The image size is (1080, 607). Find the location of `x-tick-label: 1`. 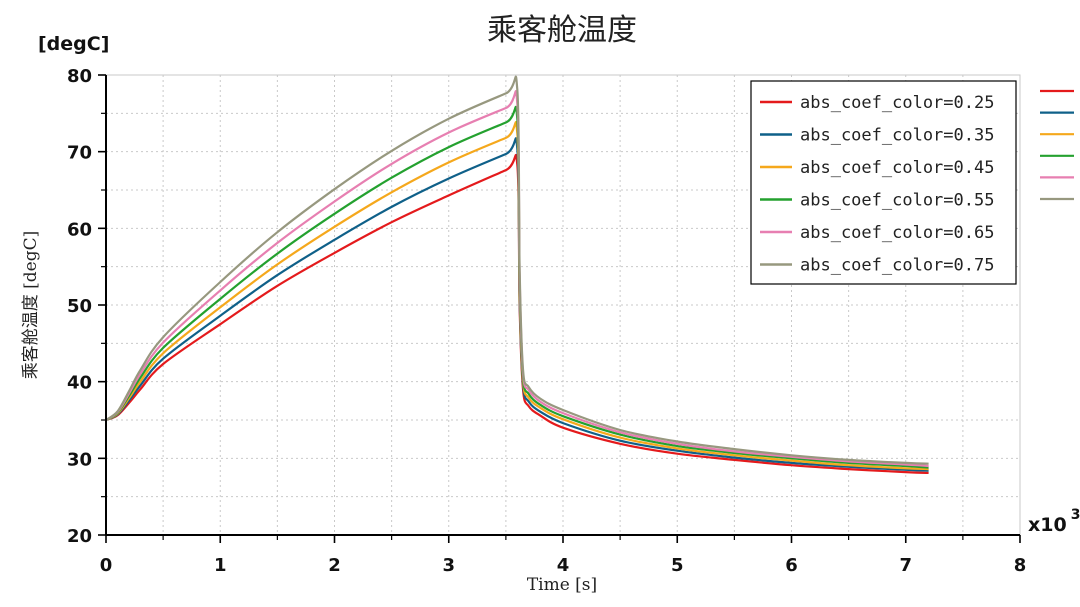

x-tick-label: 1 is located at coordinates (220, 565).